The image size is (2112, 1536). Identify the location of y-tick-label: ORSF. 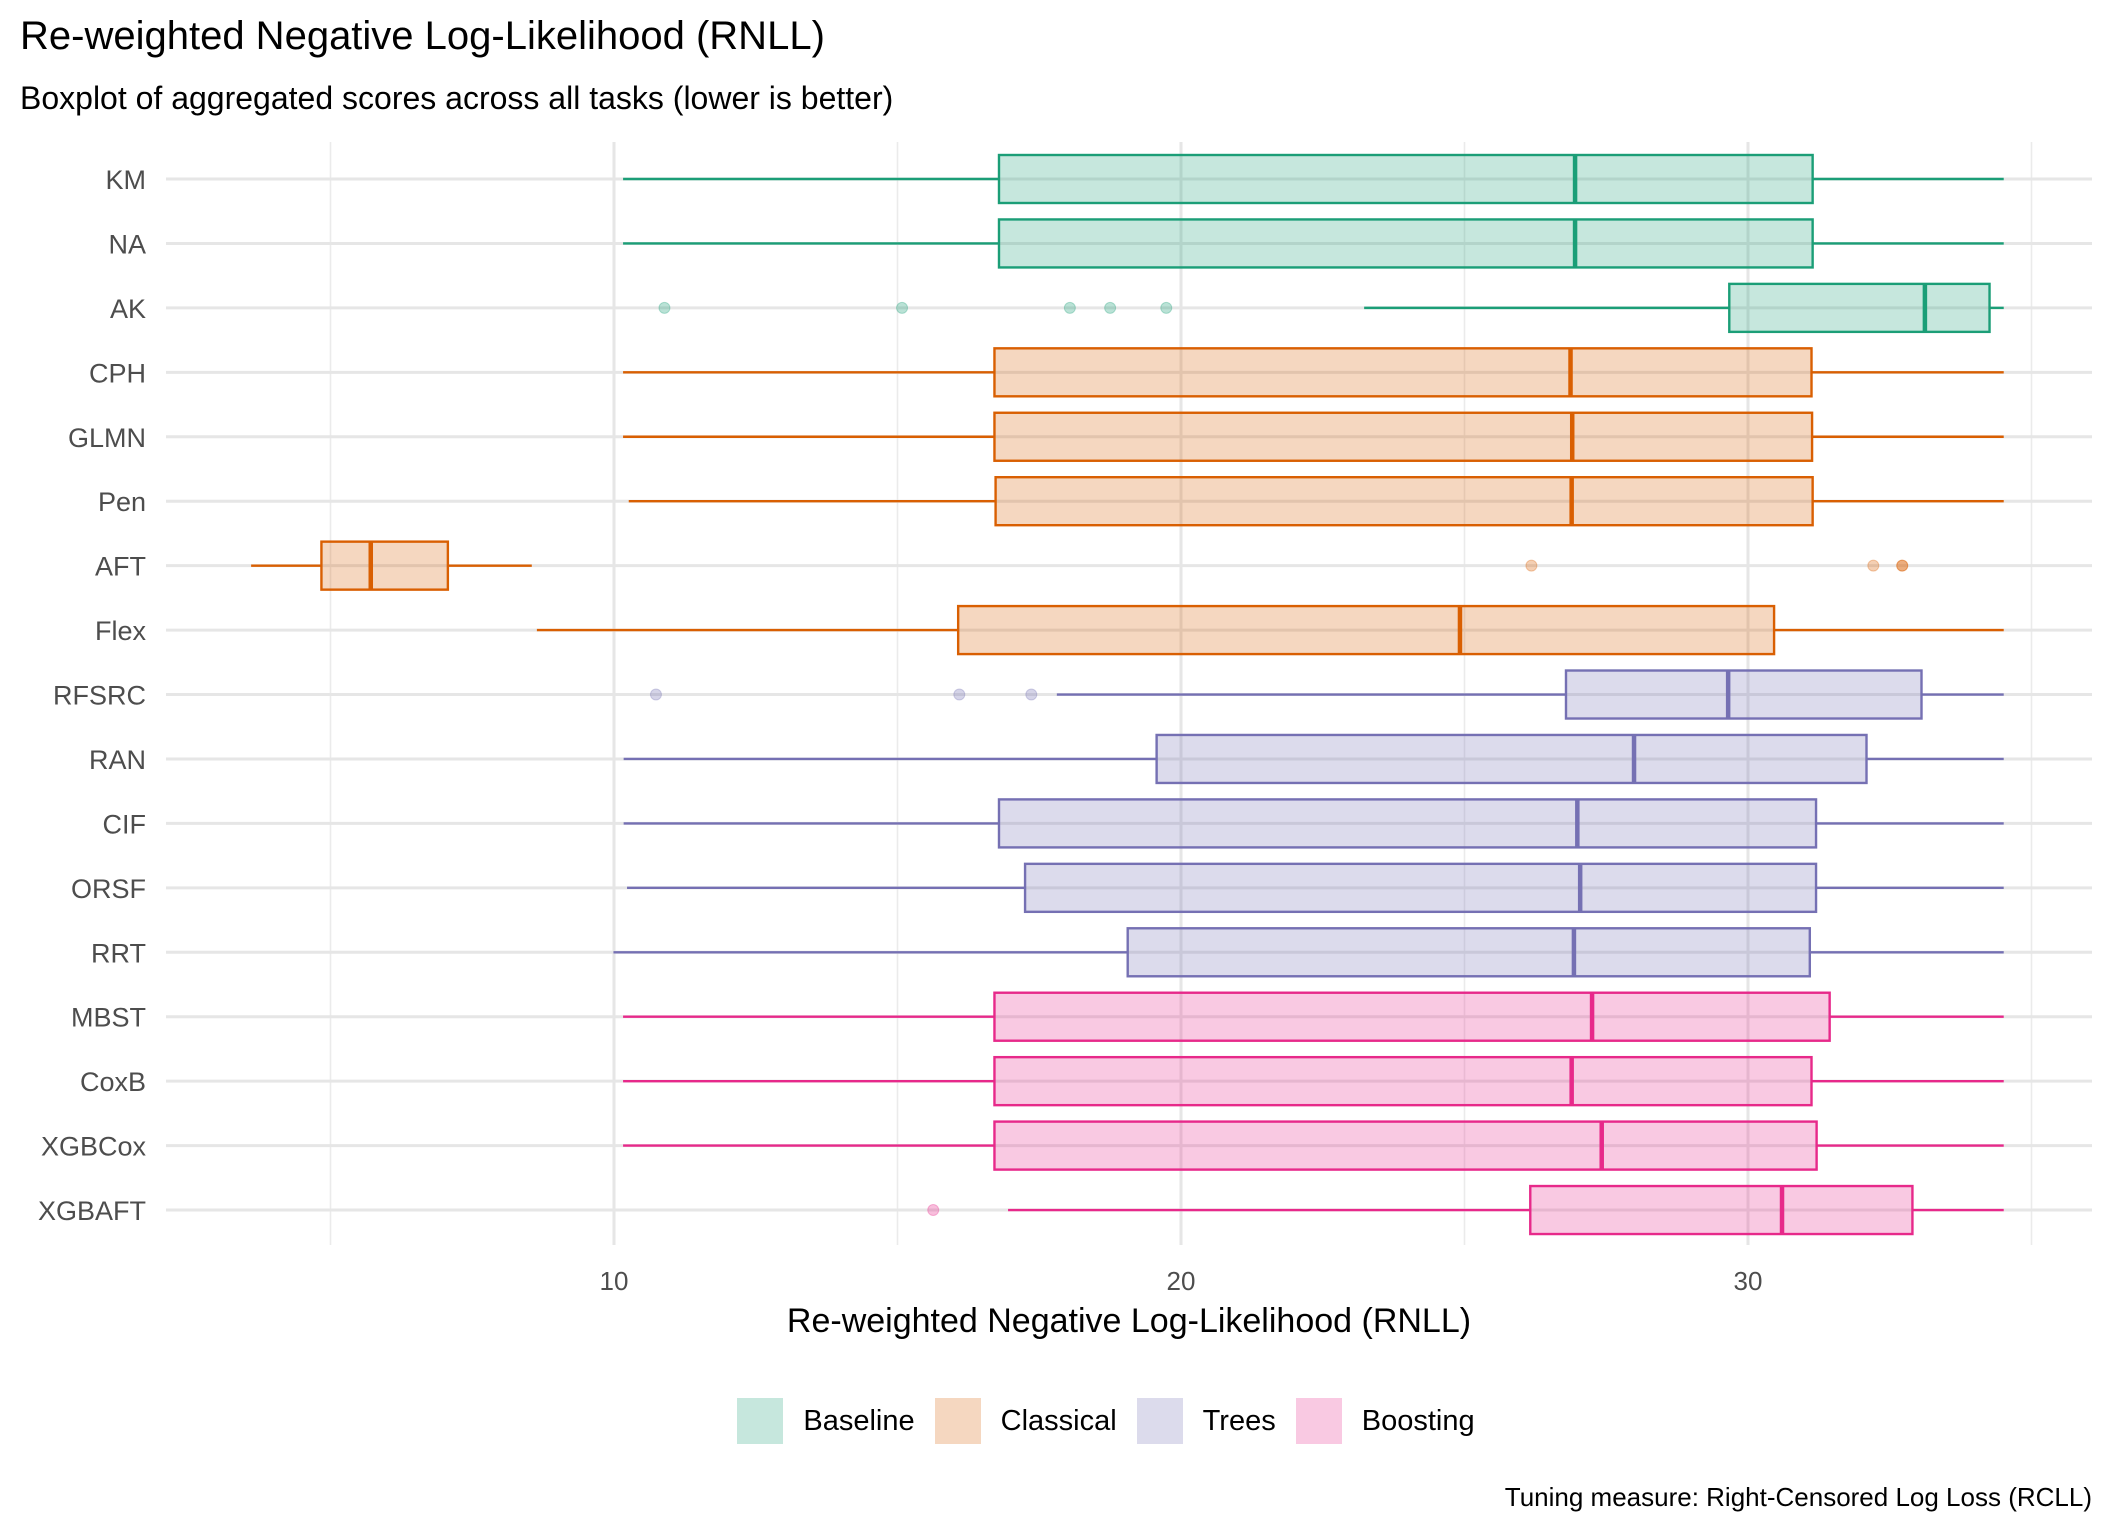
(108, 889).